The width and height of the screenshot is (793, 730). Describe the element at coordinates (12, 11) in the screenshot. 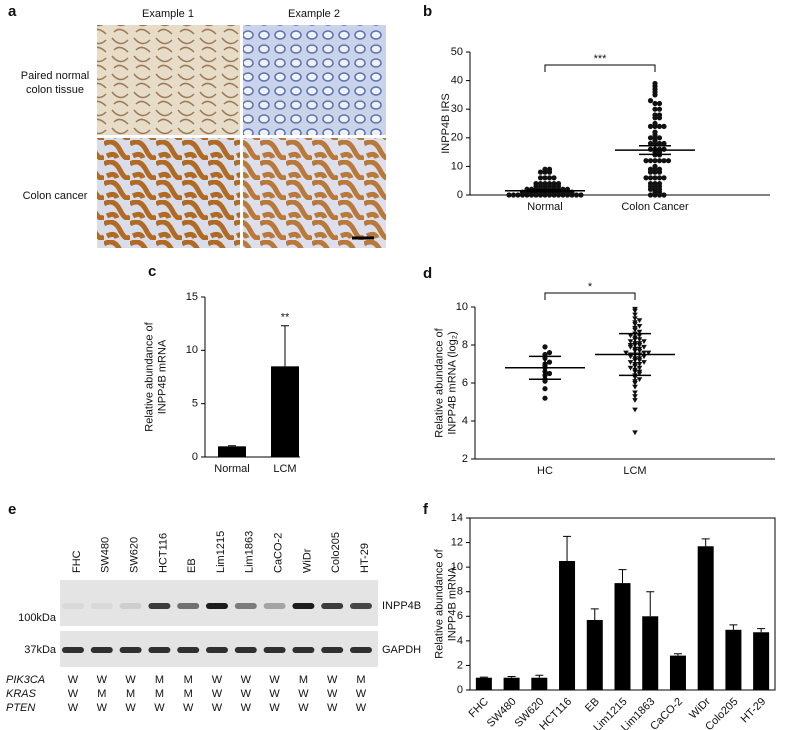

I see `panel-label: a` at that location.